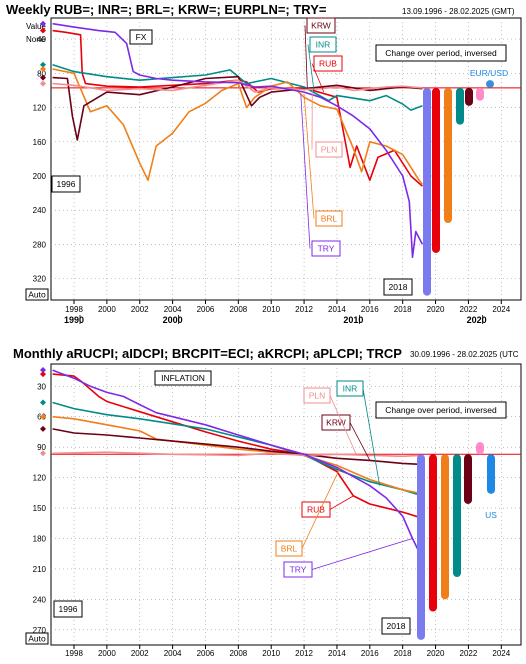 This screenshot has height=664, width=526. I want to click on chart-2-x-tick-label: 2006, so click(206, 653).